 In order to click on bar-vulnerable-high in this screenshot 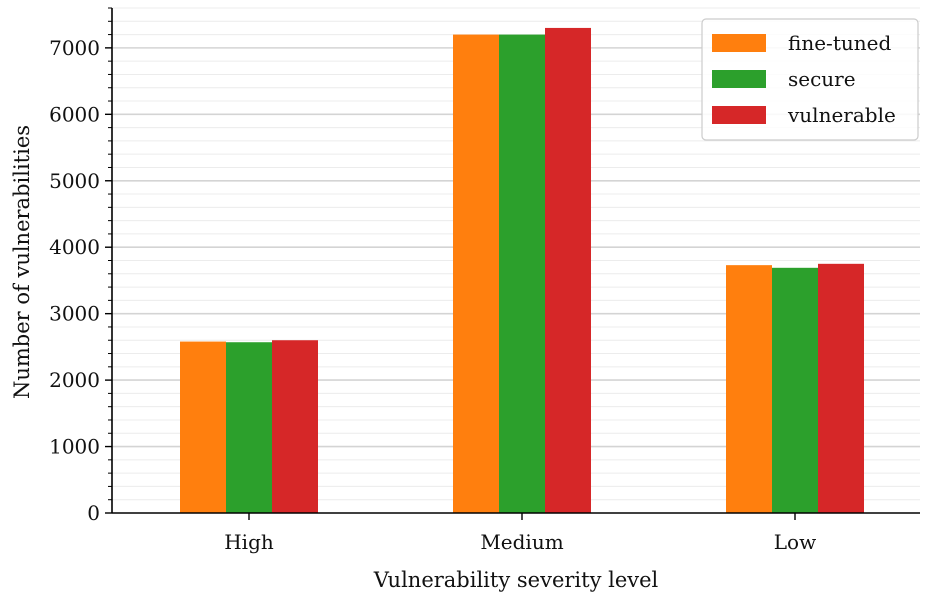, I will do `click(295, 426)`.